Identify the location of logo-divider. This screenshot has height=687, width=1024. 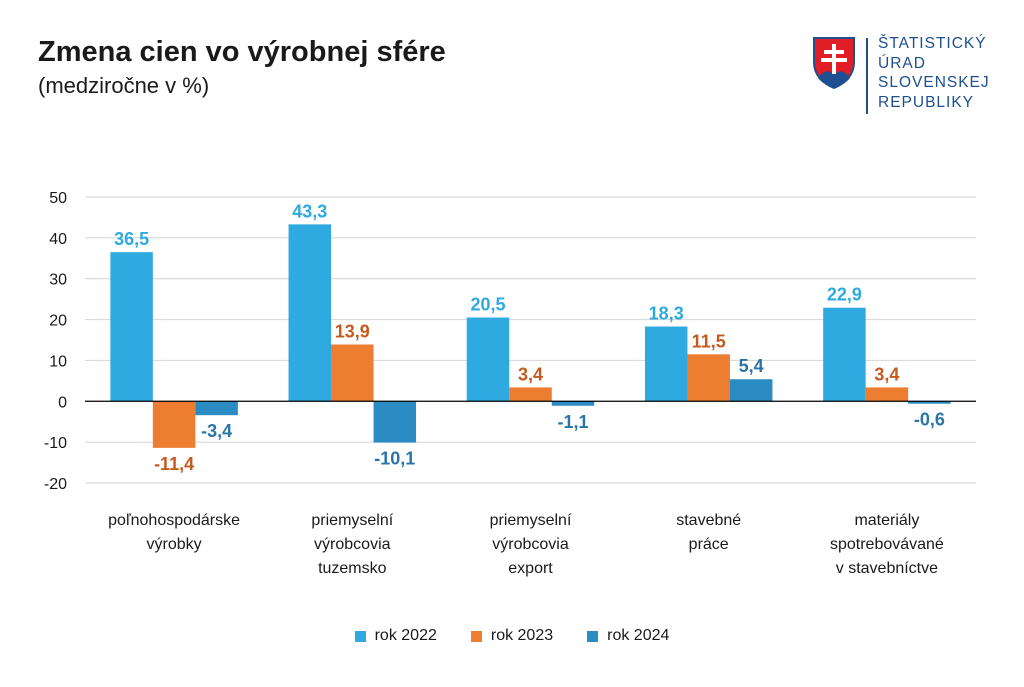
(867, 76).